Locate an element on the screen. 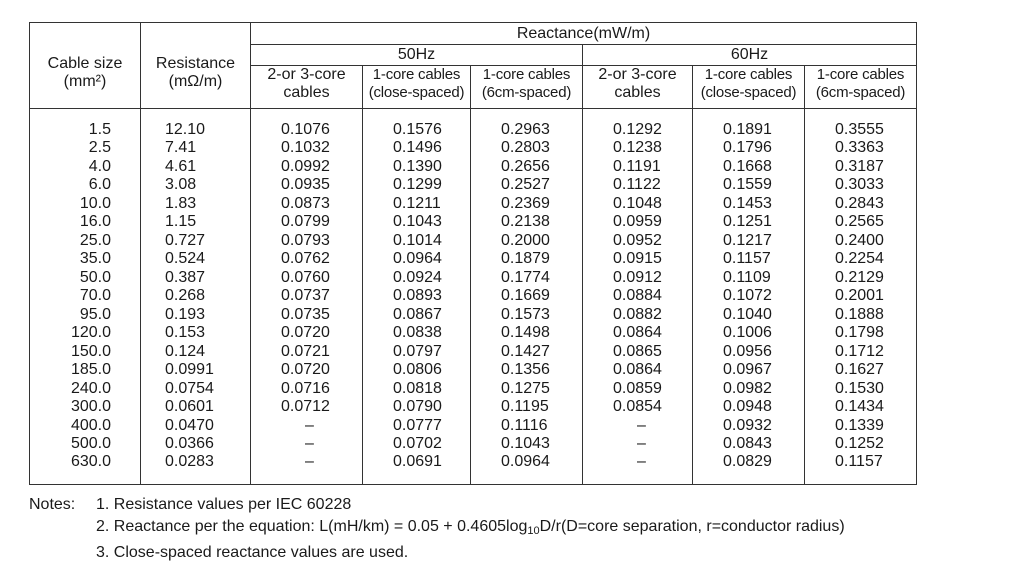 This screenshot has width=1024, height=572. table-cell: 0.3033 is located at coordinates (859, 185).